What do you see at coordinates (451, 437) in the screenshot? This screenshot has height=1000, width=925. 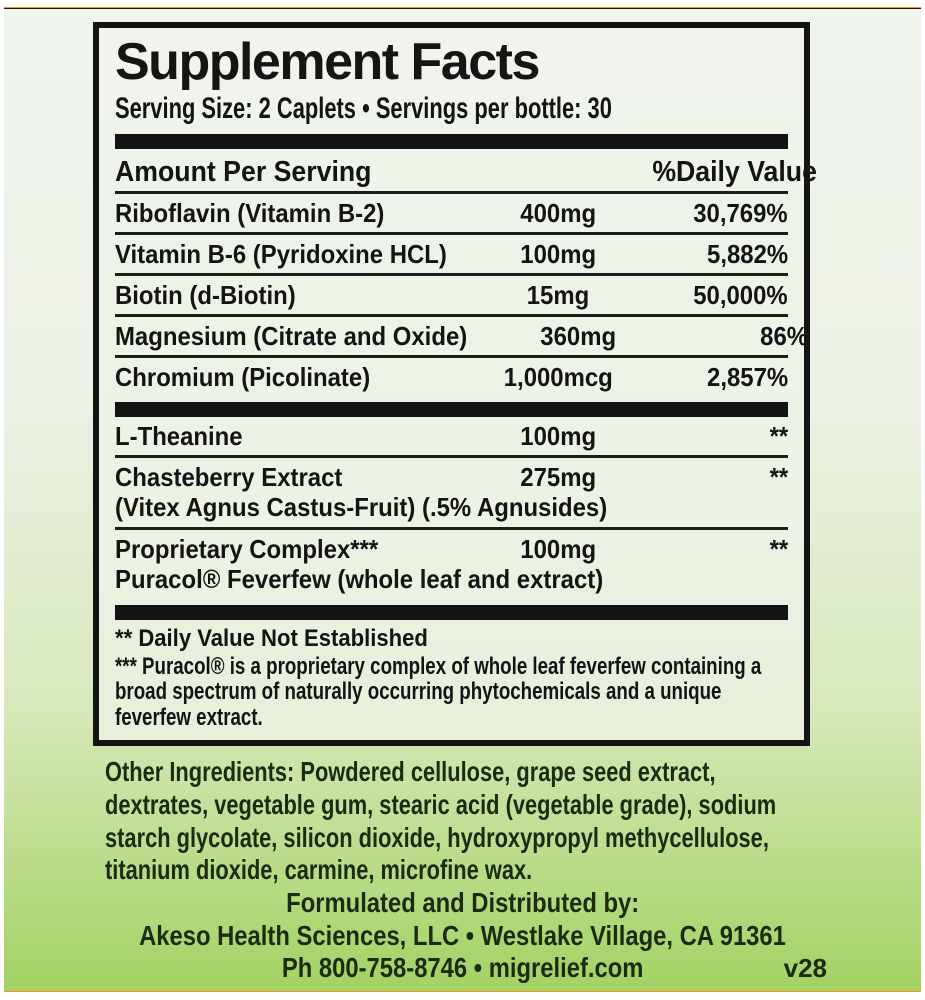 I see `table-row: L-Theanine 100mg **` at bounding box center [451, 437].